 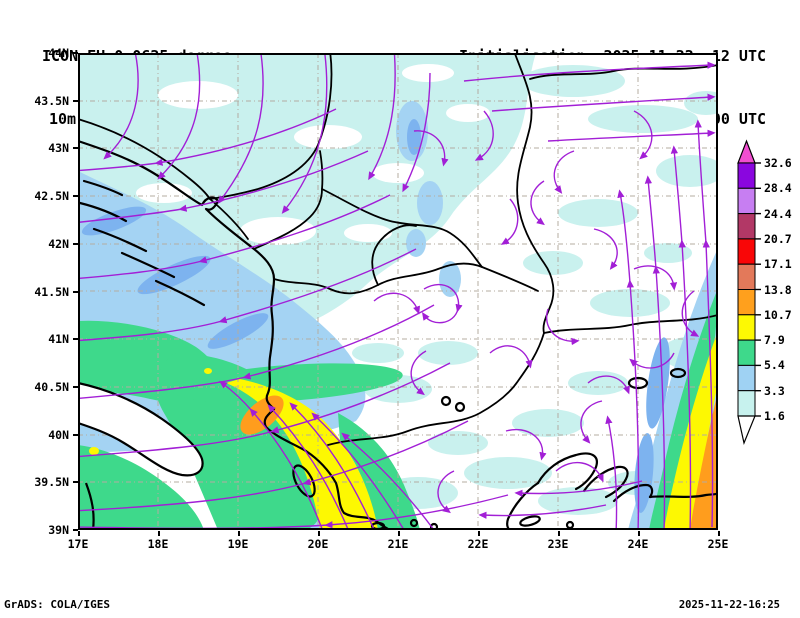 What do you see at coordinates (782, 304) in the screenshot?
I see `colorbar-labels: 32.6 28.4 24.4 20.7 17.1 13.8 10.7 7.9 5.4 3.3 1.6` at bounding box center [782, 304].